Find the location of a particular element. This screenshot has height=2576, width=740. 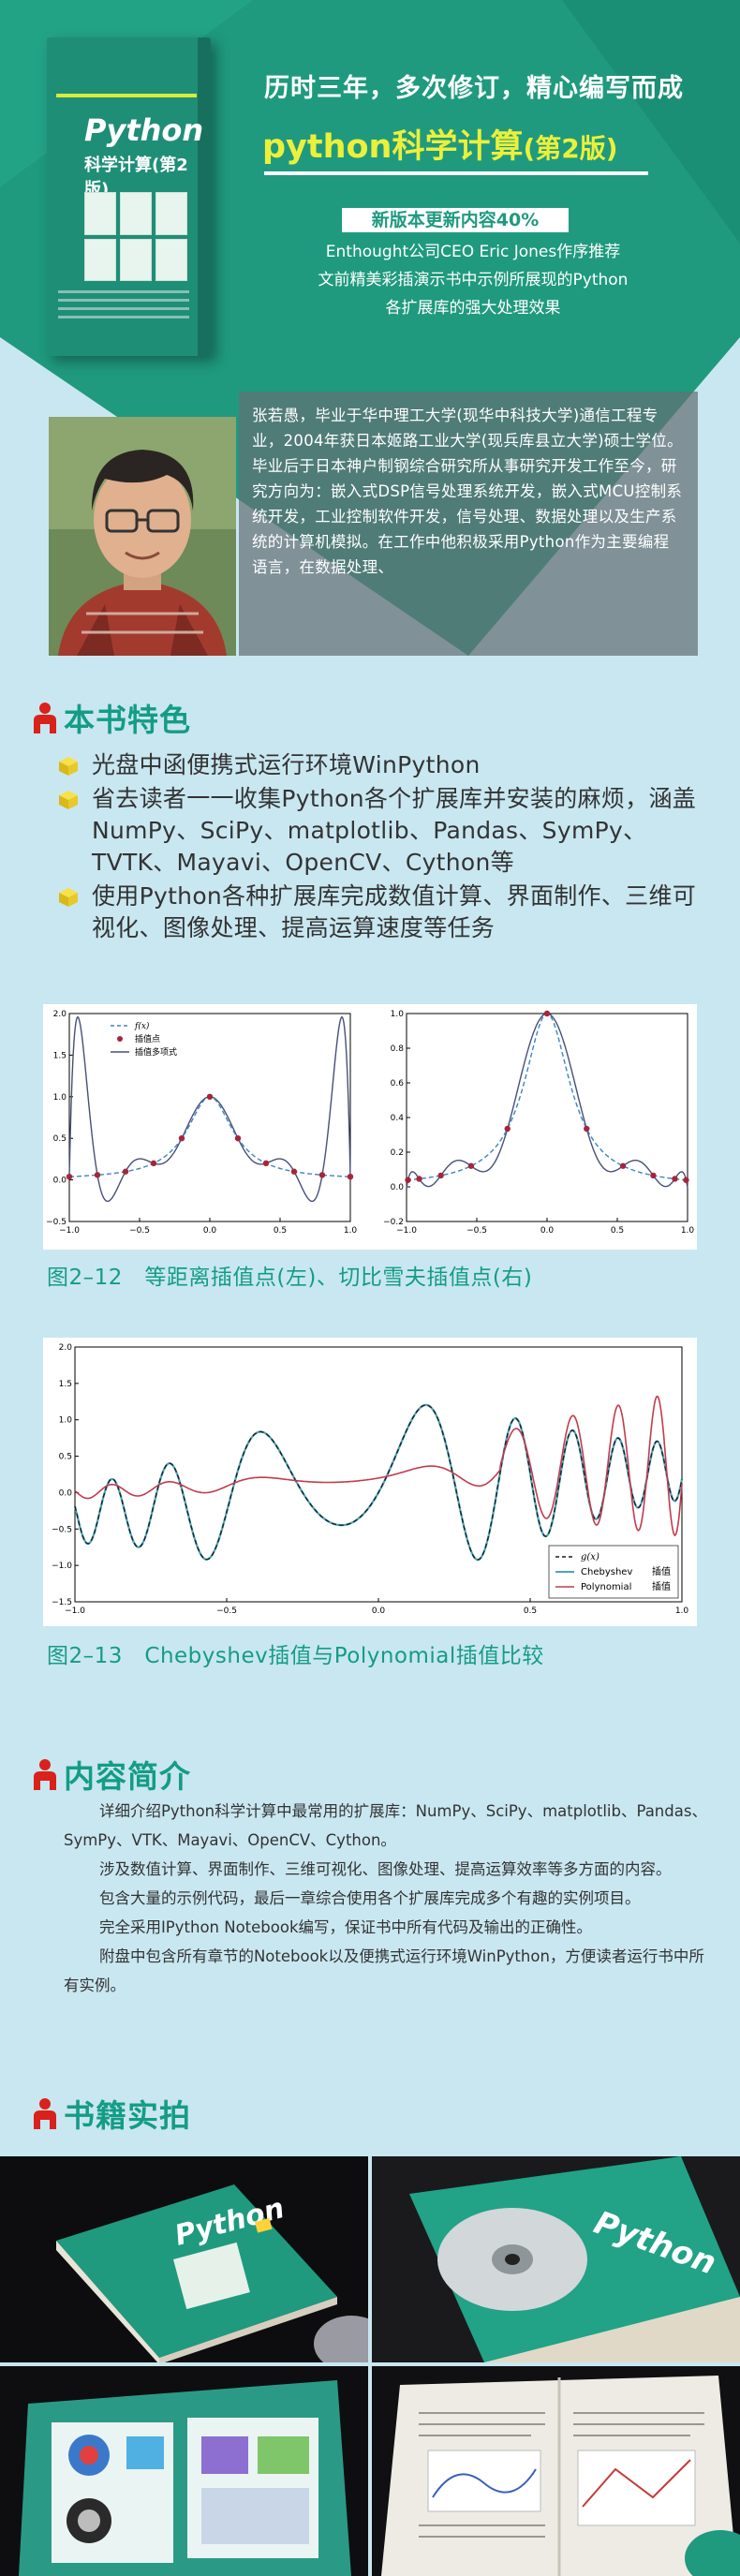

series-interpolation-polynomial-right is located at coordinates (547, 1101).